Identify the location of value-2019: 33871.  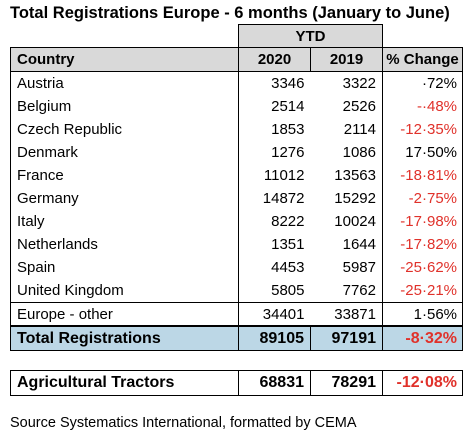
(346, 314).